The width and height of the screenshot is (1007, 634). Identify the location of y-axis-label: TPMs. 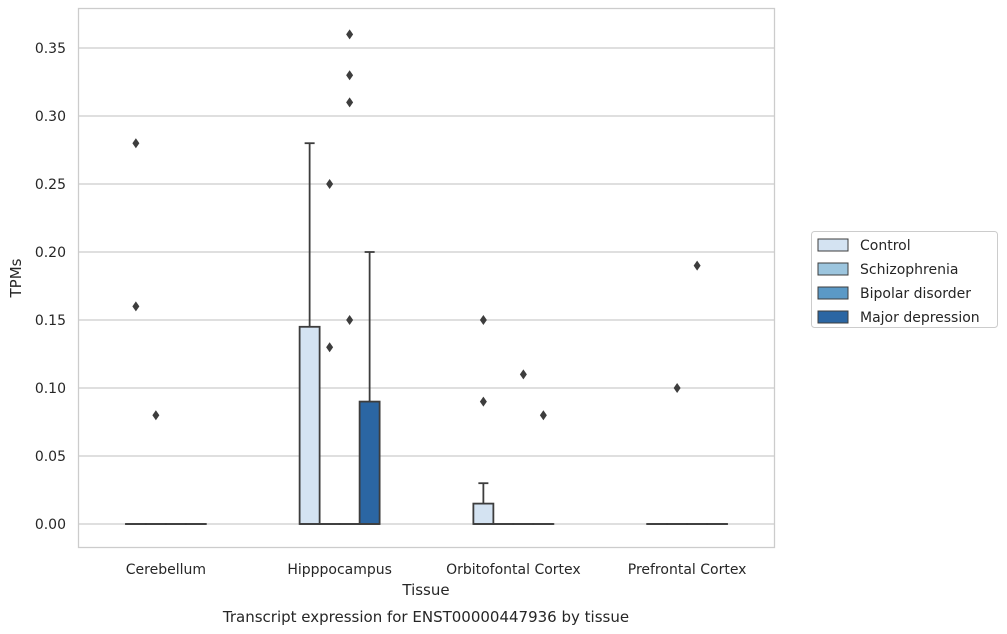
(16, 278).